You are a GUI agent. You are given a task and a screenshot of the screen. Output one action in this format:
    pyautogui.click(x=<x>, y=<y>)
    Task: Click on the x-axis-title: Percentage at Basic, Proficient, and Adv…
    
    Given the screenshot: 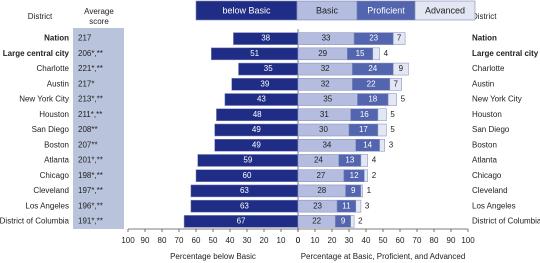 What is the action you would take?
    pyautogui.click(x=383, y=256)
    